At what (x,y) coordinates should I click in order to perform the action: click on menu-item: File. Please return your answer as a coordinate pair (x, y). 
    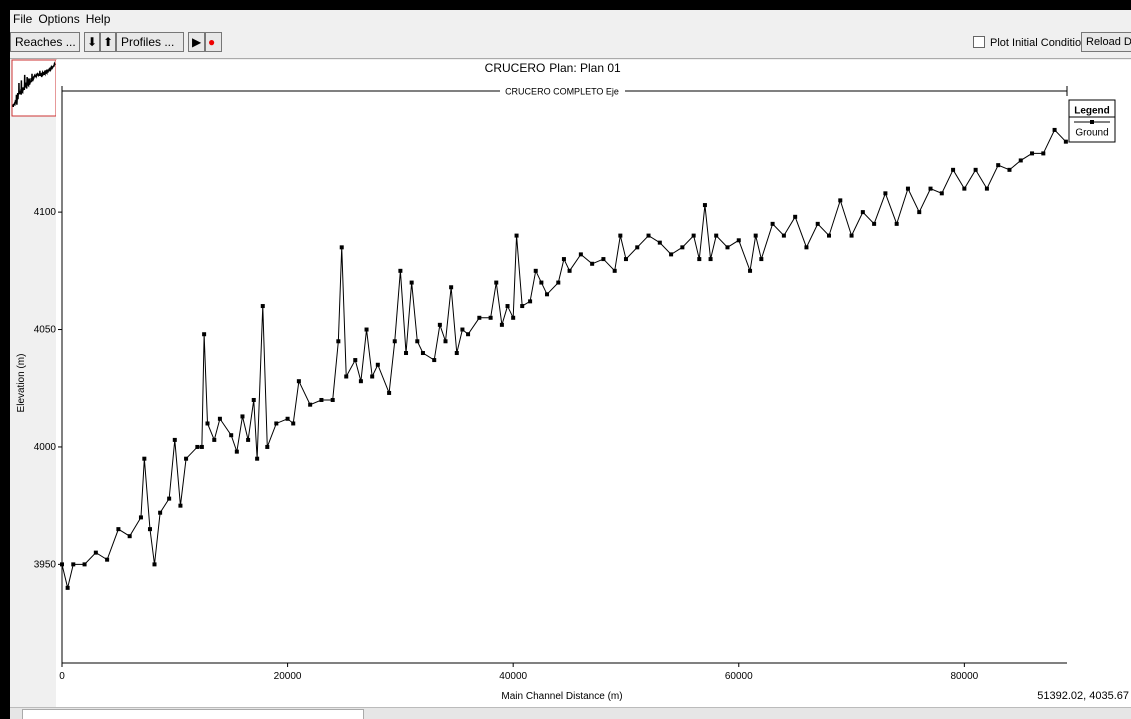
    Looking at the image, I should click on (23, 19).